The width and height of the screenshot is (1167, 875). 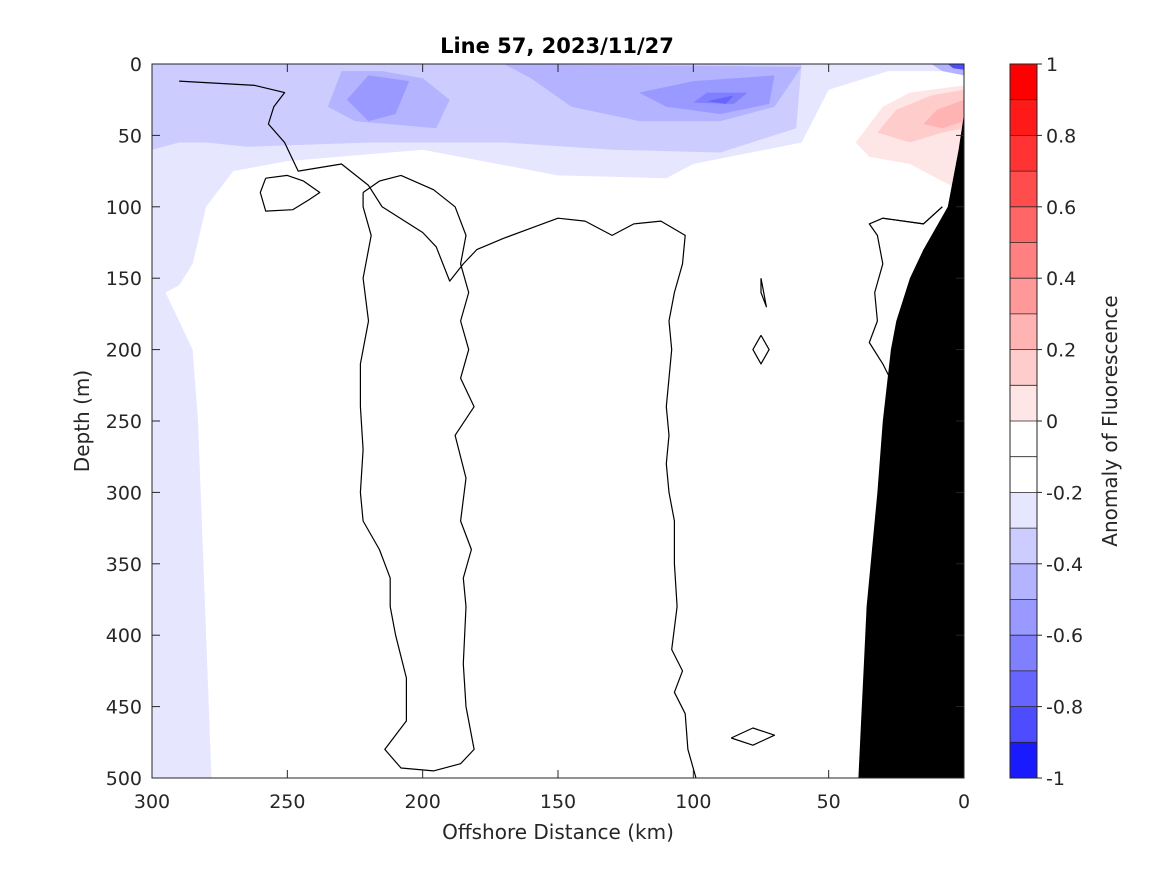 What do you see at coordinates (1064, 708) in the screenshot?
I see `colorbar-tick-label: -0.8` at bounding box center [1064, 708].